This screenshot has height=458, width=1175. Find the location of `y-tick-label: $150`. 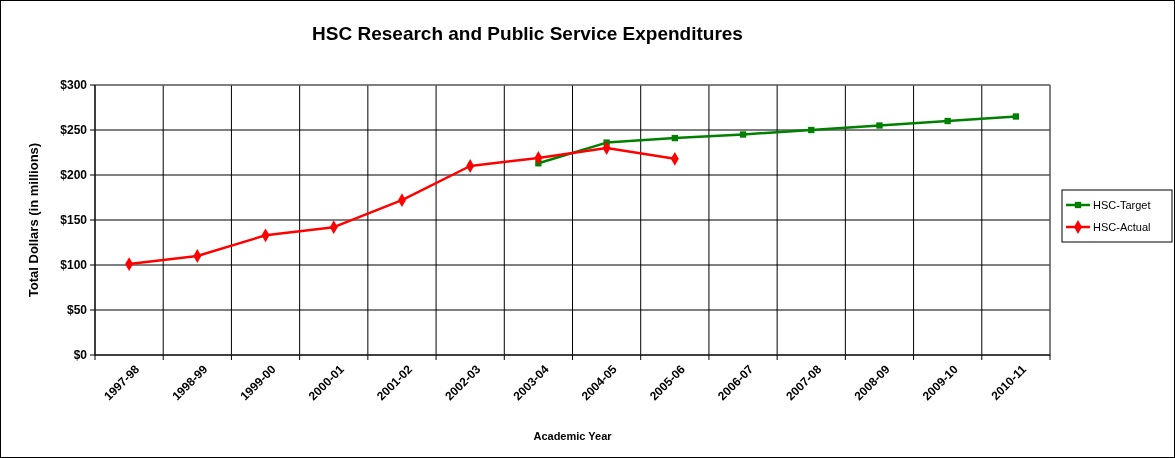

y-tick-label: $150 is located at coordinates (74, 220).